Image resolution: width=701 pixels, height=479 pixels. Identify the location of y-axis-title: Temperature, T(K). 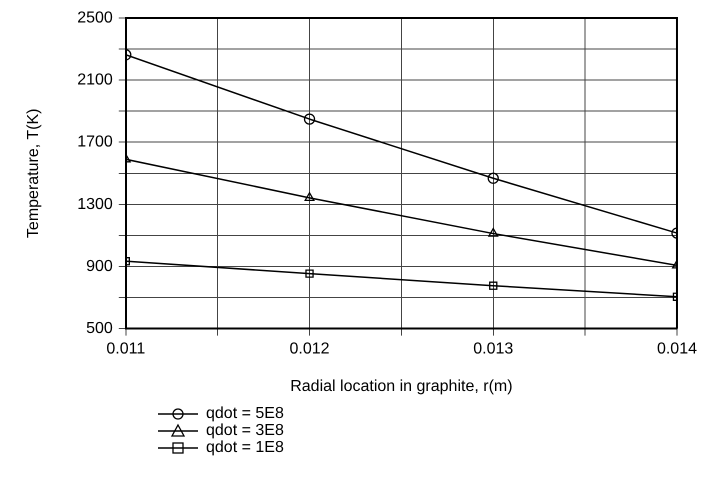
(33, 173).